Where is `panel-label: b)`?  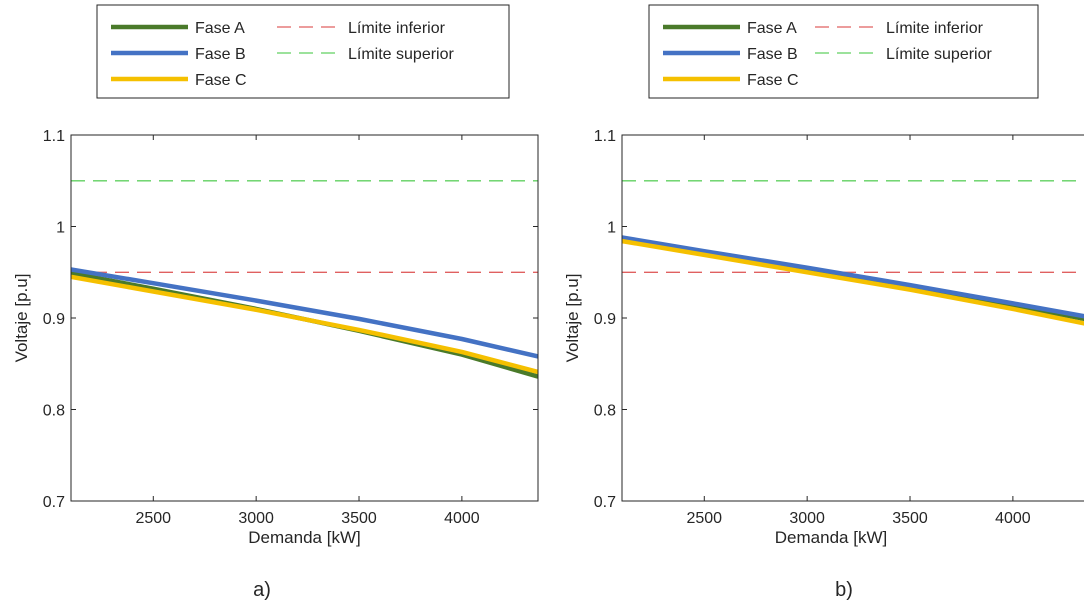
panel-label: b) is located at coordinates (844, 590).